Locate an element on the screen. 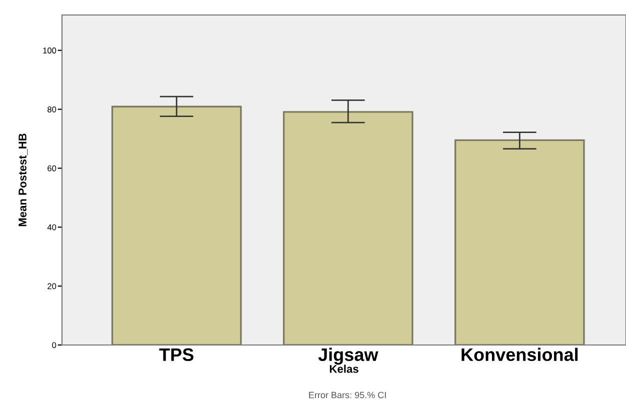 The height and width of the screenshot is (406, 626). y-tick-label: 0 is located at coordinates (54, 345).